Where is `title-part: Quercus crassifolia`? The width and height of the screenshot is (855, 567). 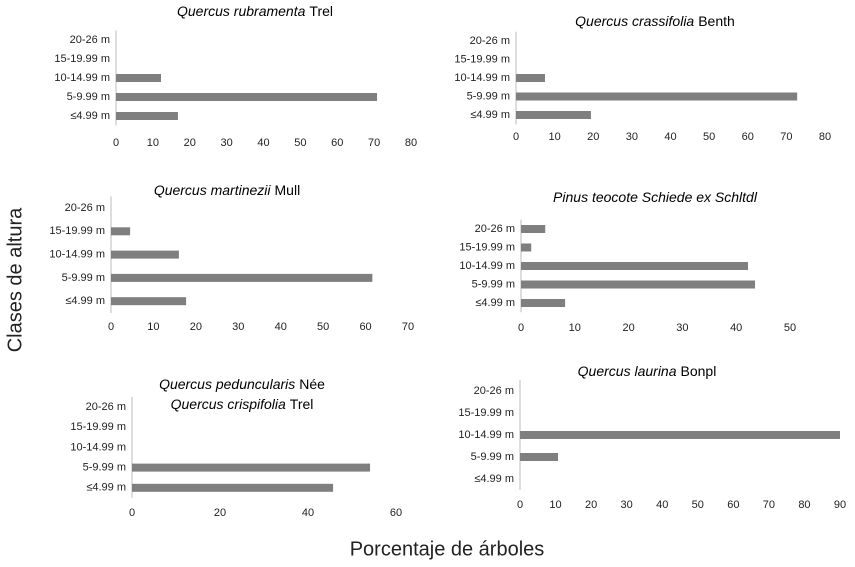 title-part: Quercus crassifolia is located at coordinates (634, 21).